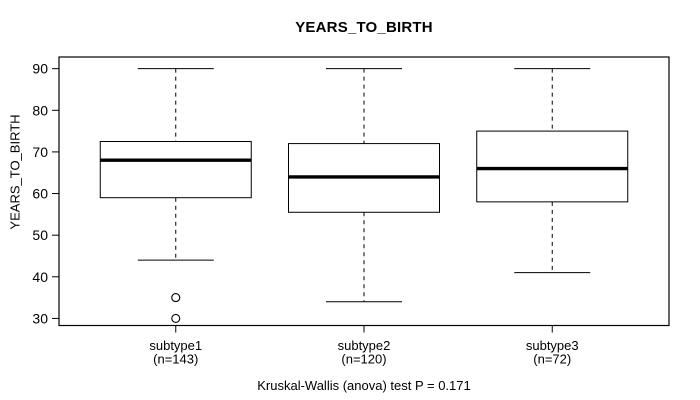 This screenshot has height=400, width=700. Describe the element at coordinates (40, 235) in the screenshot. I see `y-tick-label: 50` at that location.